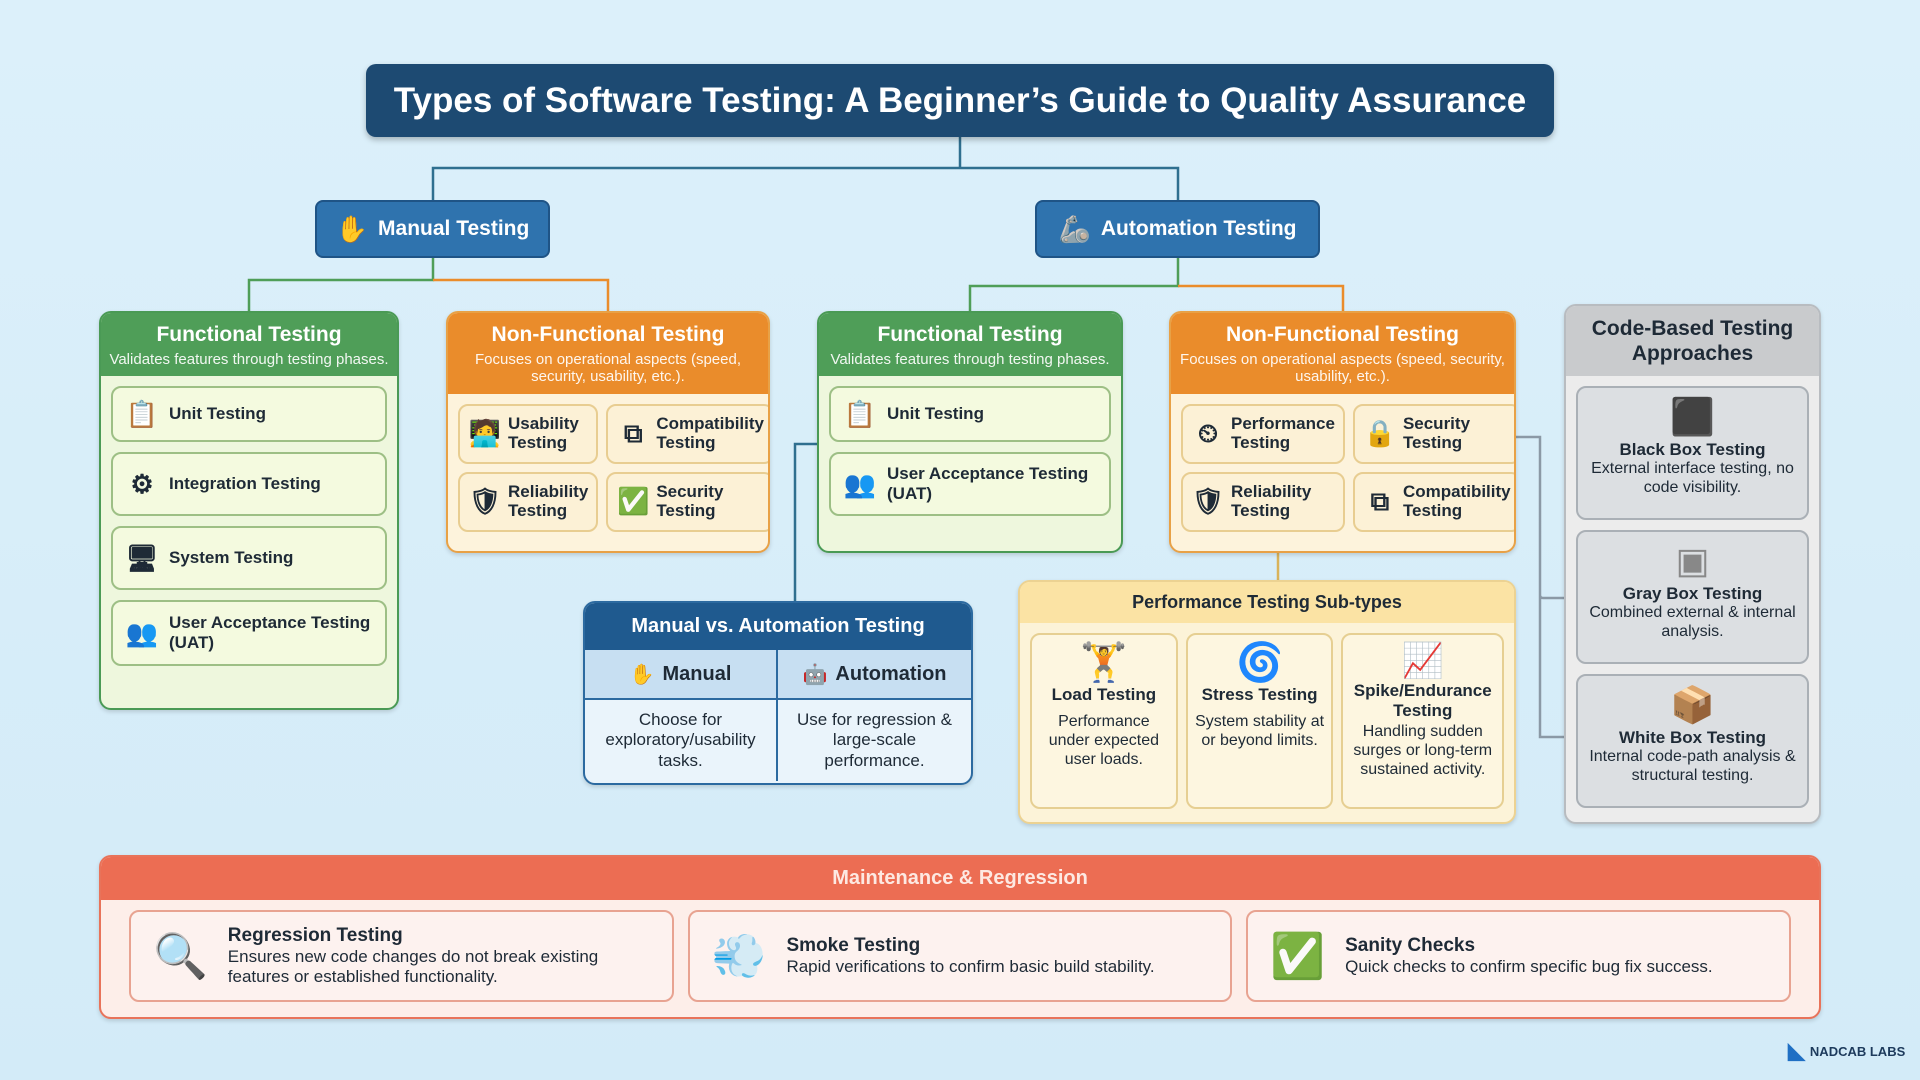 The image size is (1920, 1080). What do you see at coordinates (249, 484) in the screenshot?
I see `list-item: ⚙ Integration Testing` at bounding box center [249, 484].